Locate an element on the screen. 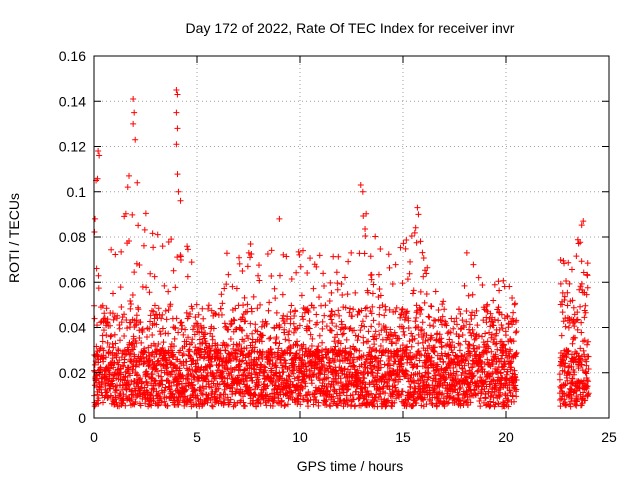 The height and width of the screenshot is (480, 640). y-tick-label: 0.12 is located at coordinates (72, 147).